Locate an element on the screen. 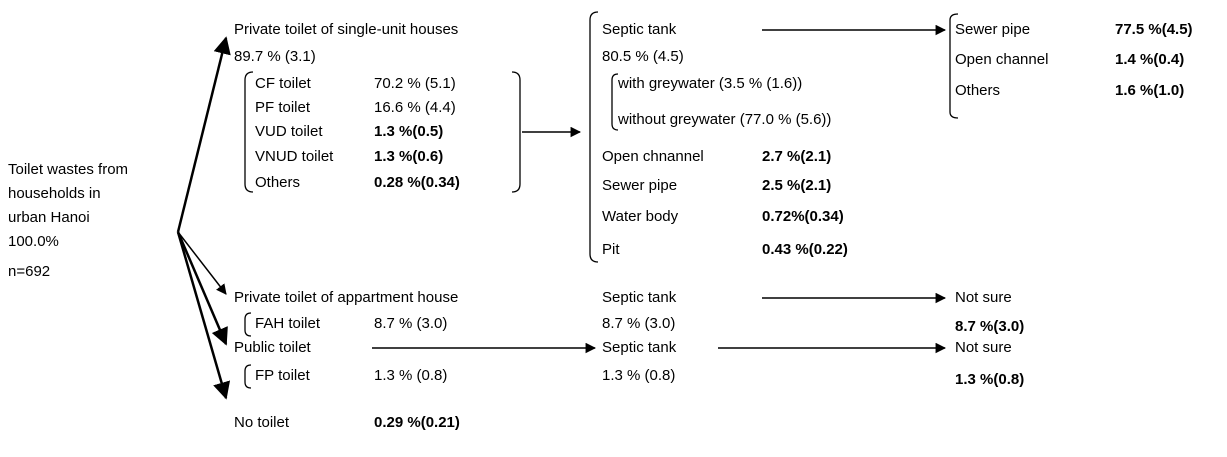 The height and width of the screenshot is (457, 1227). dest-name: Open chnannel is located at coordinates (653, 156).